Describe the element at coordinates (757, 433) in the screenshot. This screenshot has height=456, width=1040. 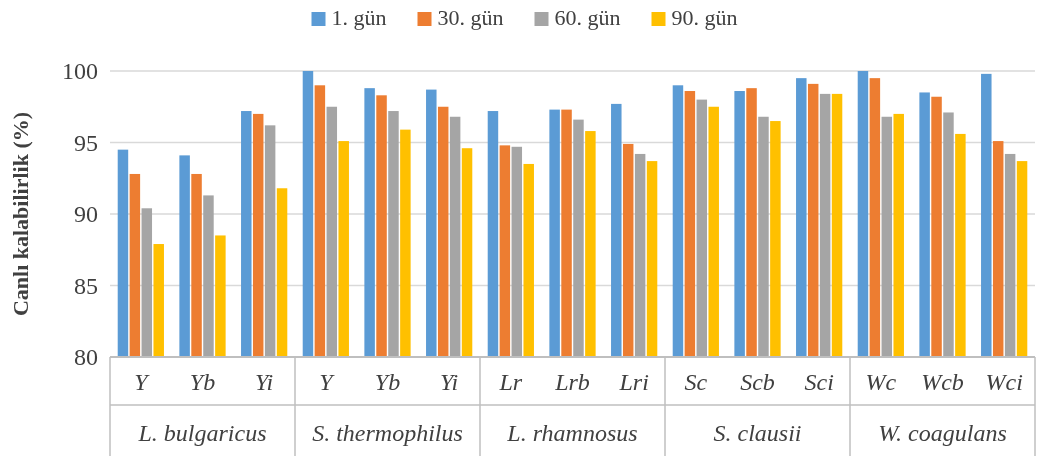
I see `text: S. clausii` at that location.